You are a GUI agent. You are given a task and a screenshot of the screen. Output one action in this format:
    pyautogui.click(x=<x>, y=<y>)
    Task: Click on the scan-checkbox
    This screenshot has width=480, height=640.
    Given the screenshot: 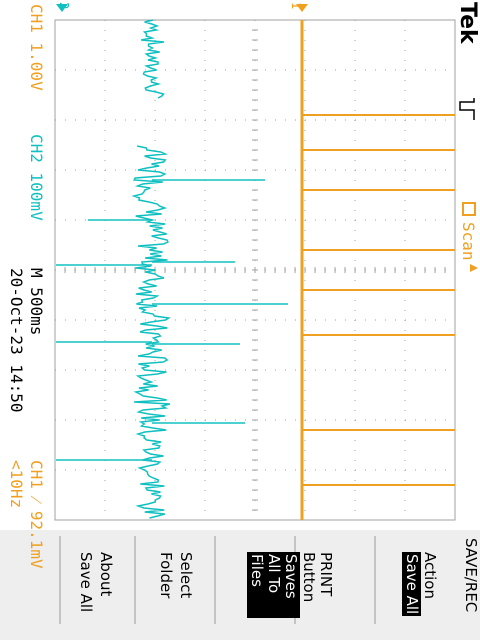 What is the action you would take?
    pyautogui.click(x=469, y=209)
    